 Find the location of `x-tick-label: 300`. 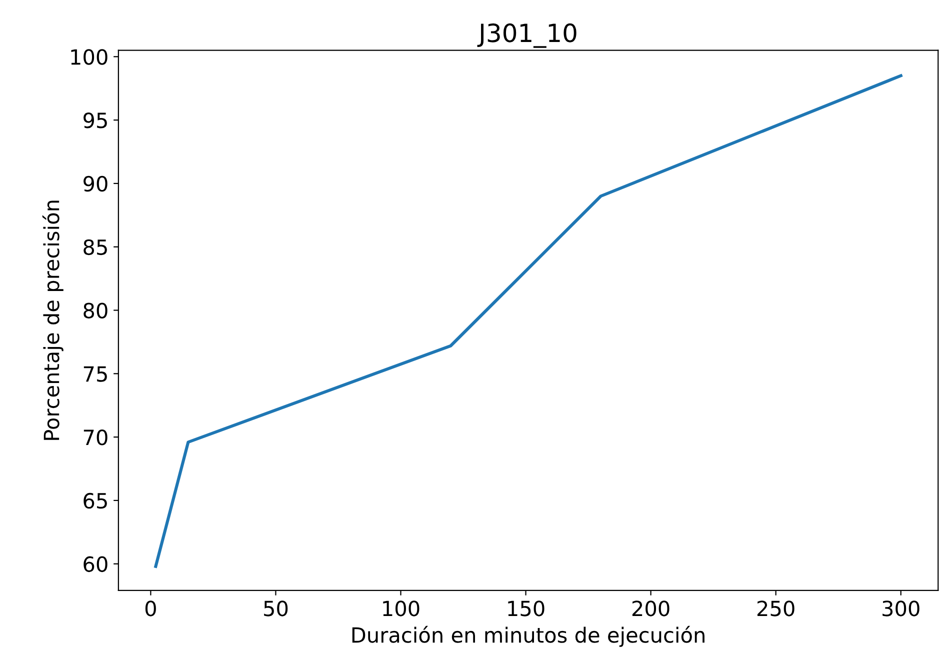

x-tick-label: 300 is located at coordinates (901, 608).